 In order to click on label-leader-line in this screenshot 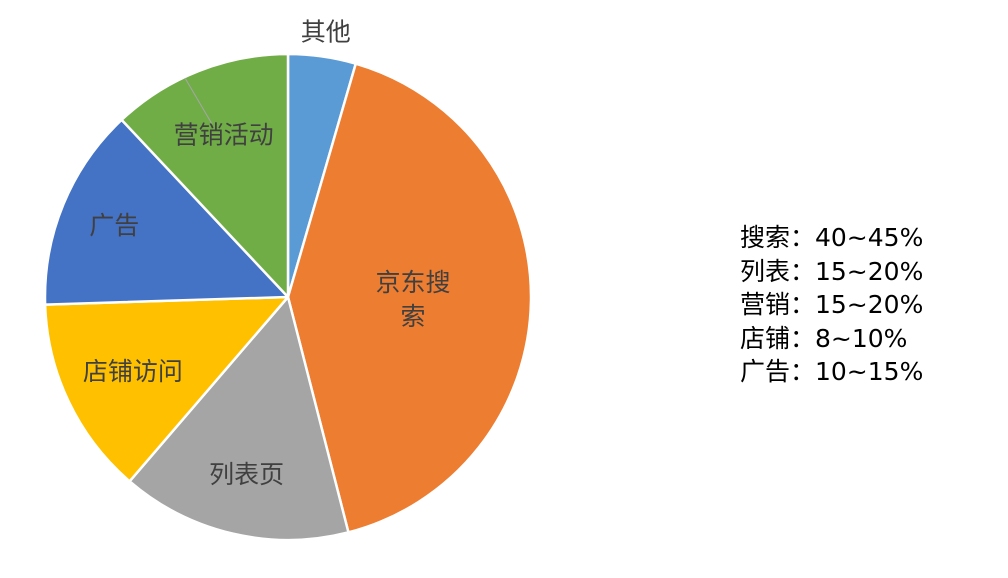, I will do `click(198, 101)`.